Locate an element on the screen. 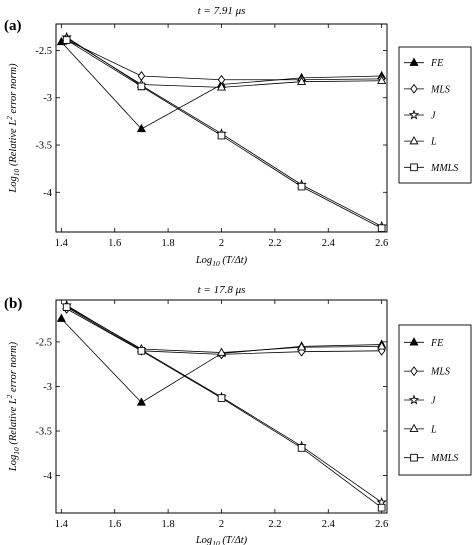 This screenshot has height=545, width=474. series-fe is located at coordinates (221, 359).